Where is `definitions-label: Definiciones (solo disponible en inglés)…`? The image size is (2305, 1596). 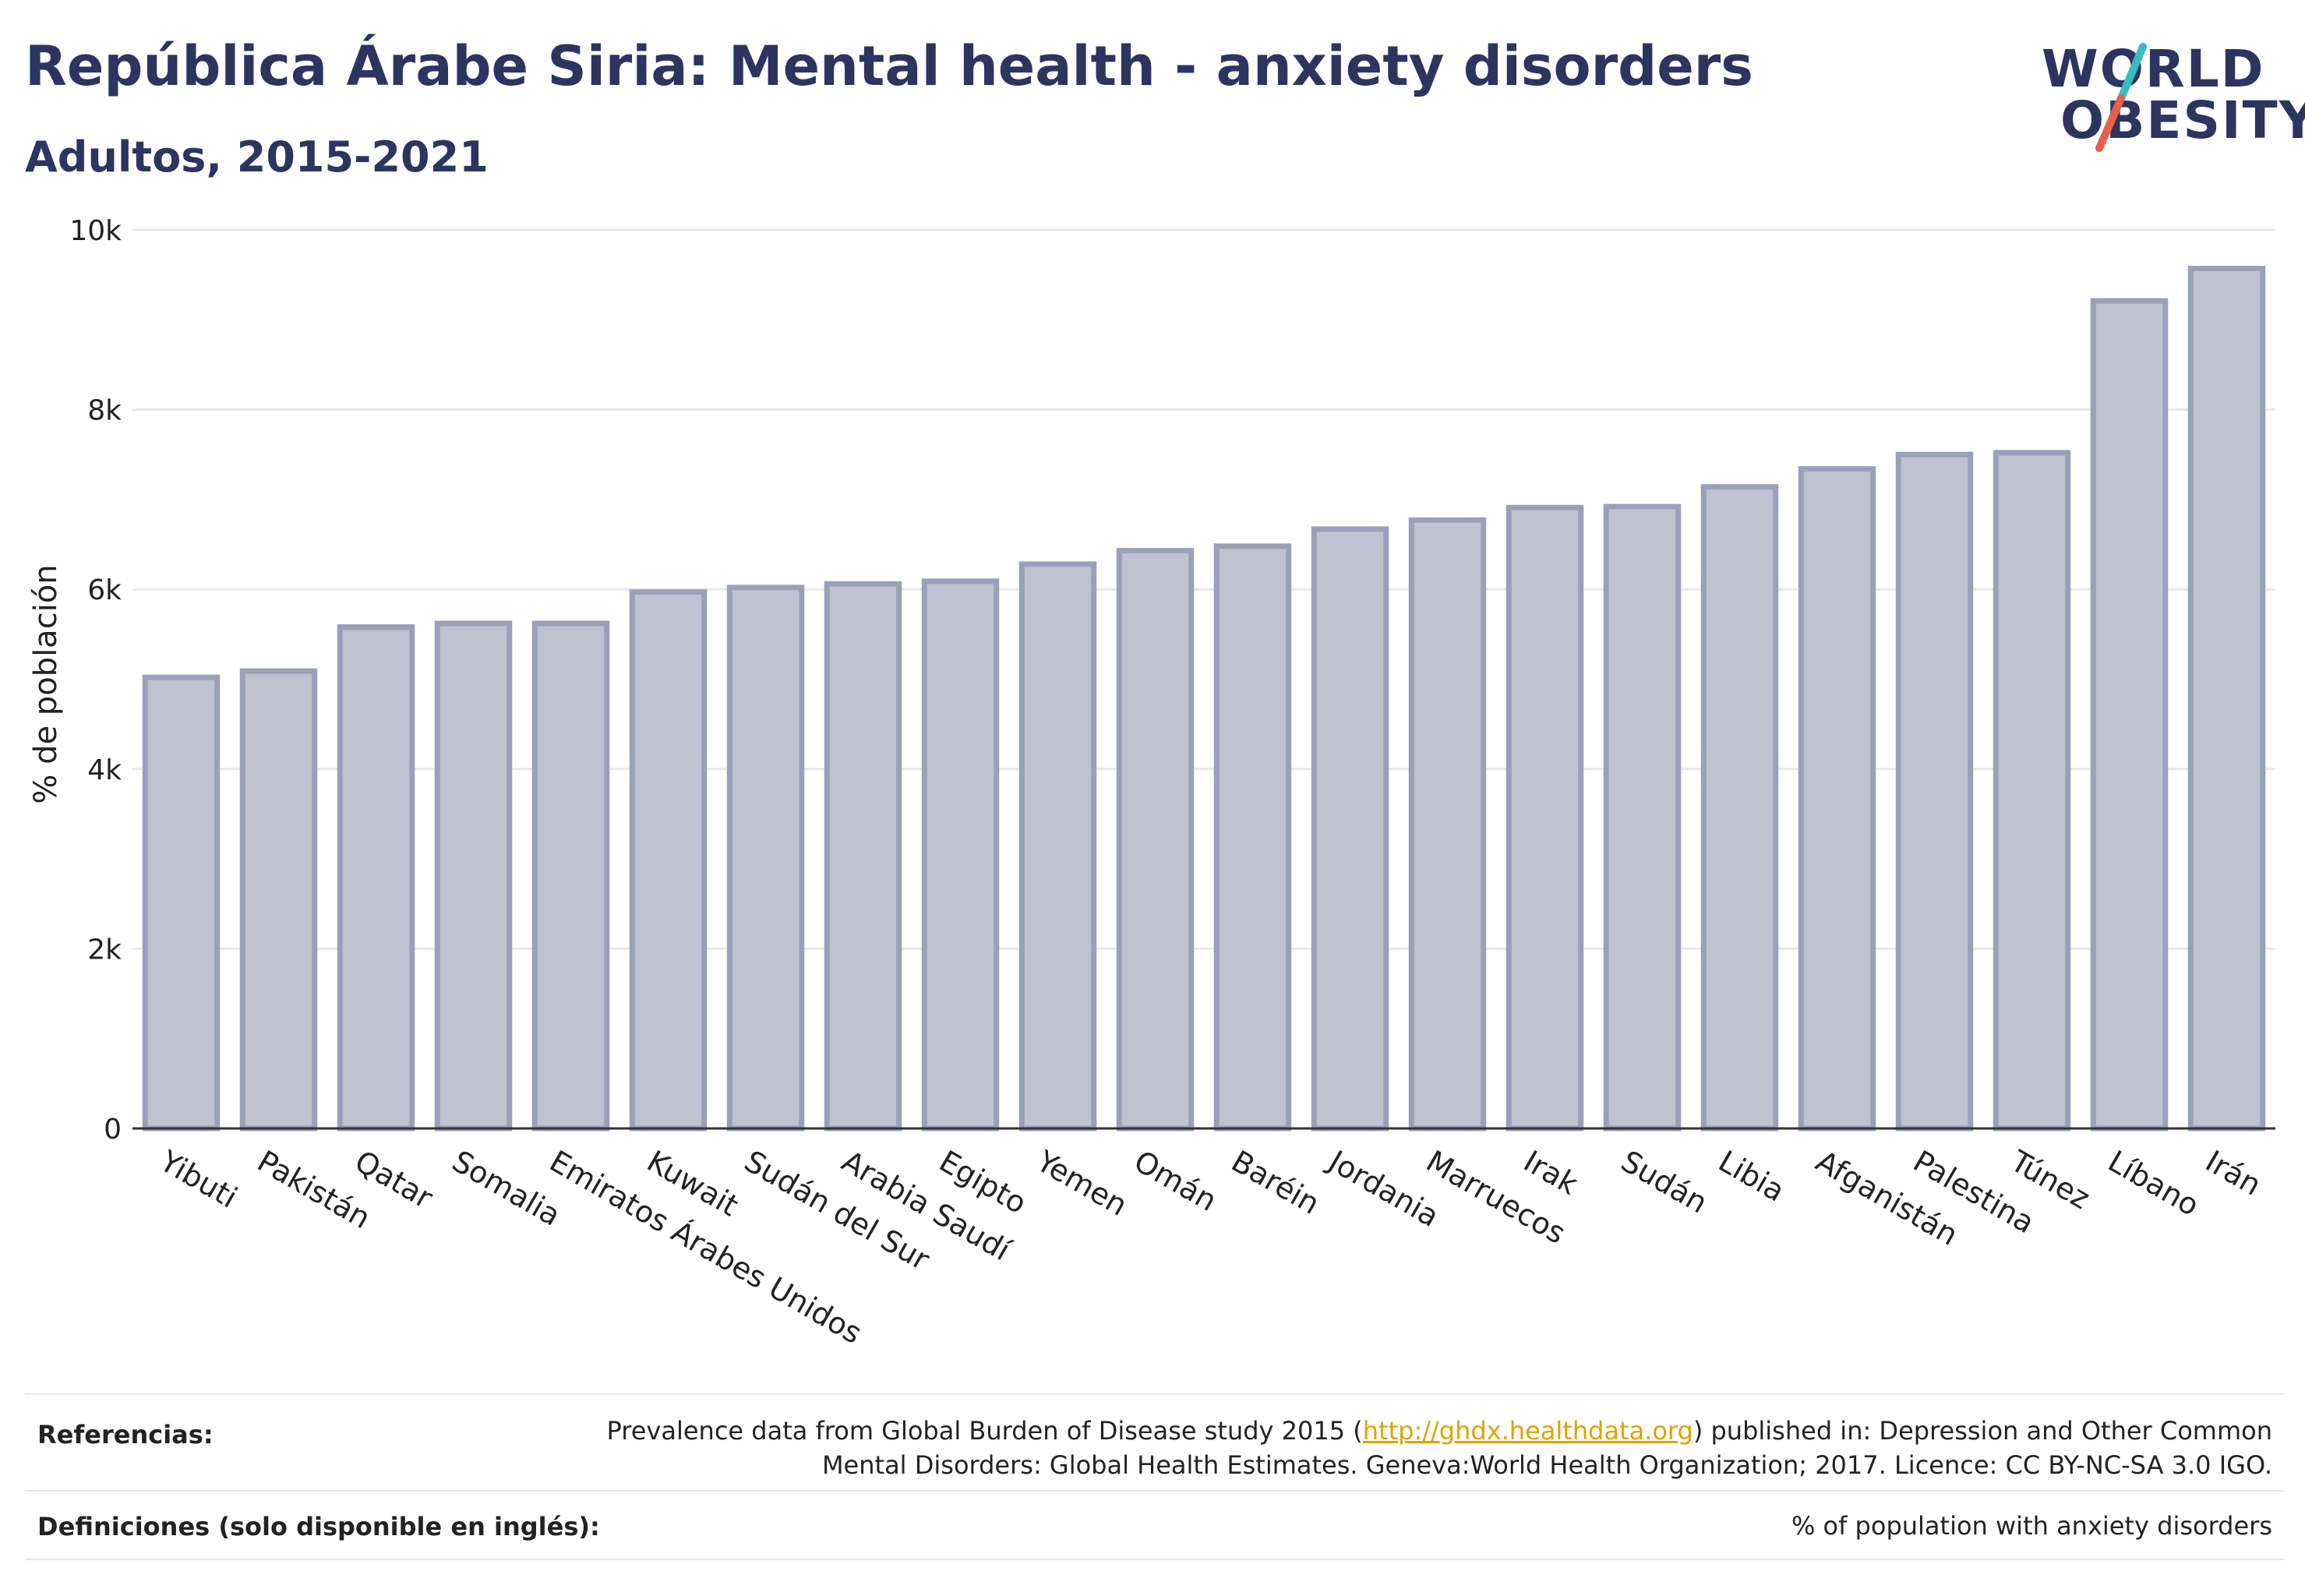
definitions-label: Definiciones (solo disponible en inglés)… is located at coordinates (318, 1526).